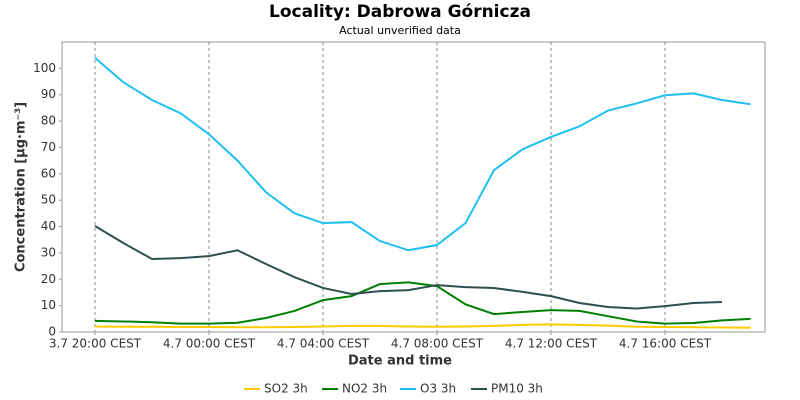 This screenshot has height=400, width=800. I want to click on y-tick-label: 30, so click(48, 252).